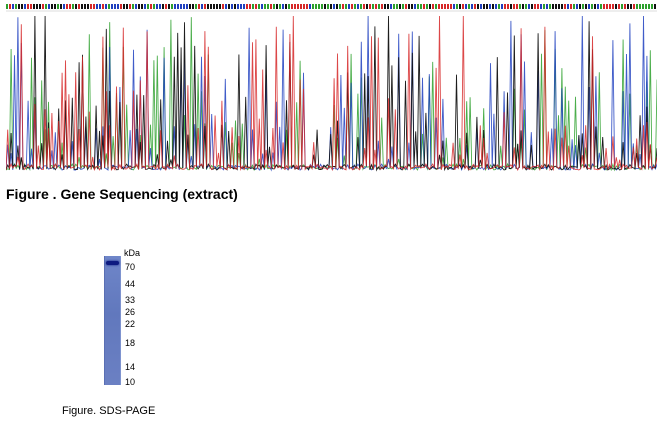  Describe the element at coordinates (140, 323) in the screenshot. I see `sds-page-gel: kDa 70 44 33 26 22 18 14 10` at that location.